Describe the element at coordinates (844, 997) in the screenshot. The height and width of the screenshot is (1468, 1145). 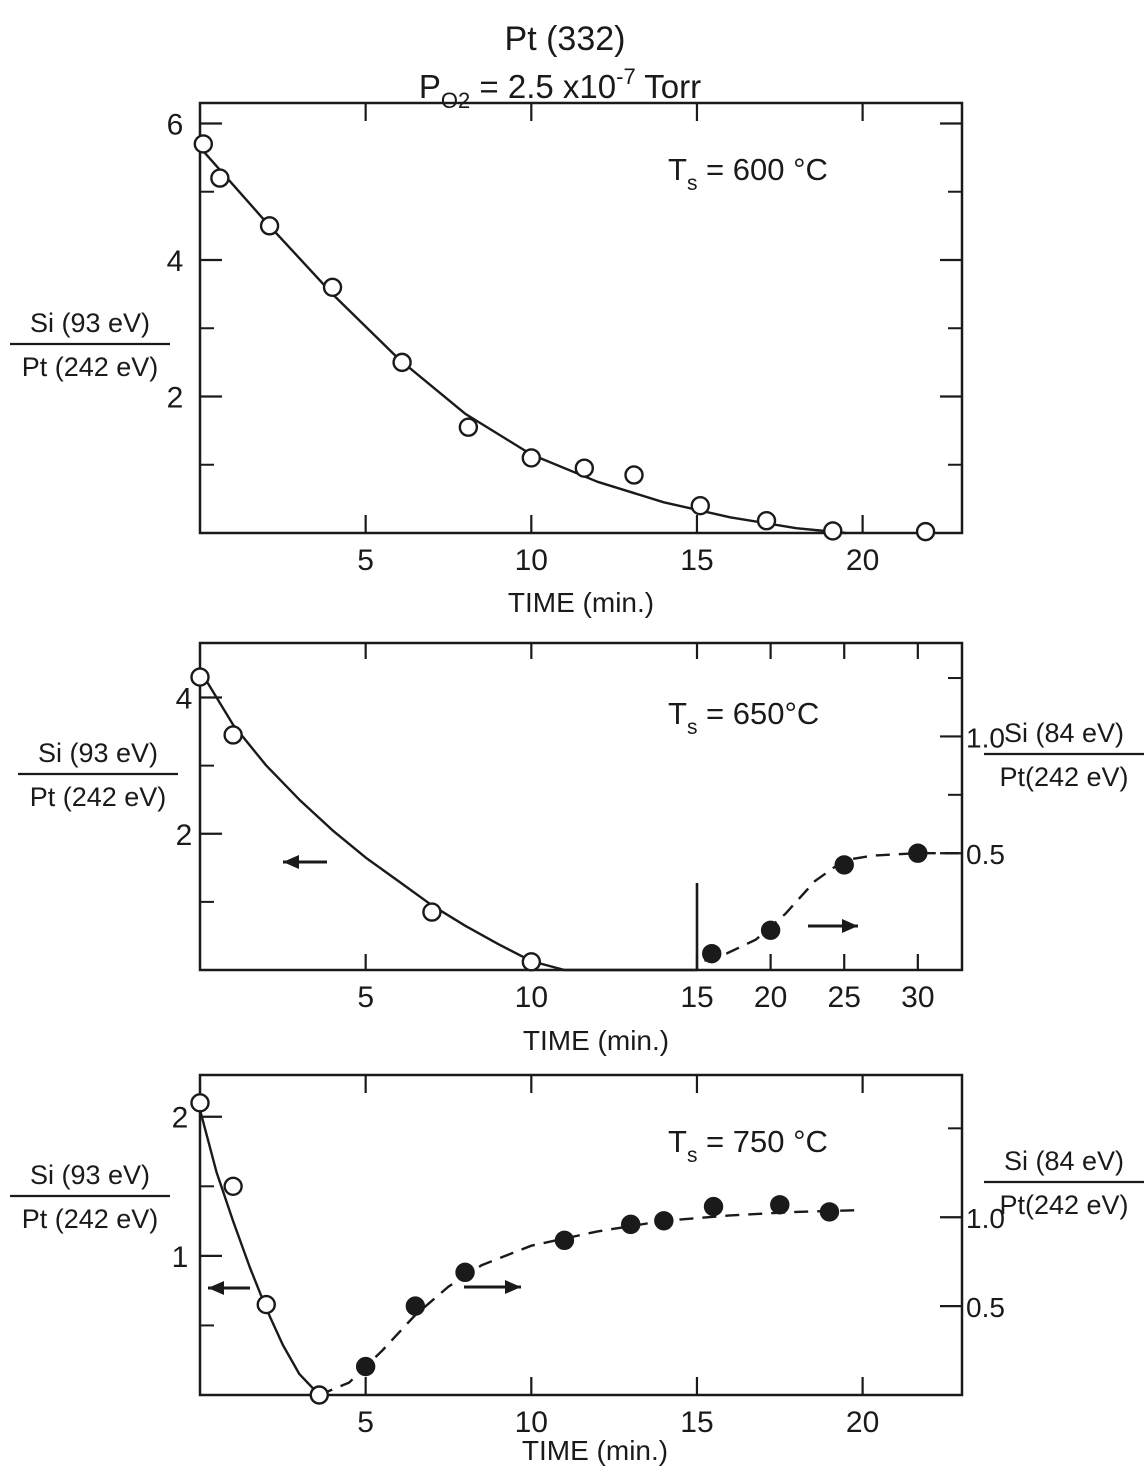
I see `x-tick-label: 25` at that location.